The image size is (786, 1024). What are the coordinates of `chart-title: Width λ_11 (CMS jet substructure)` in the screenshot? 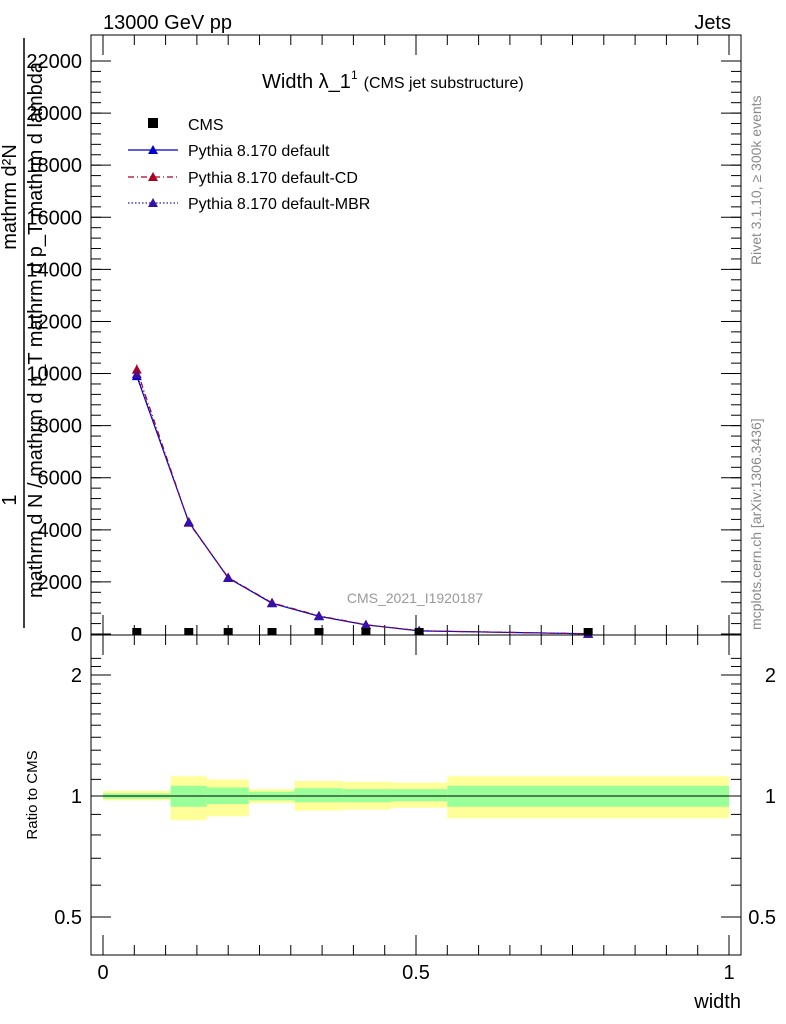 It's located at (393, 80).